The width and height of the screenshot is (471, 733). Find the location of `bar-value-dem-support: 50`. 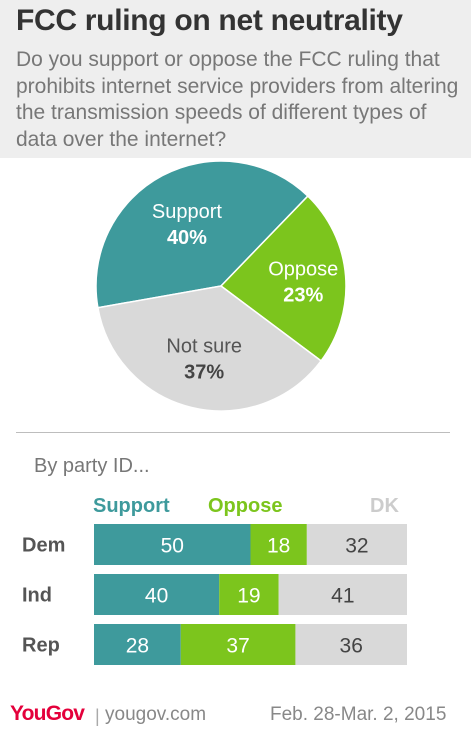

bar-value-dem-support: 50 is located at coordinates (172, 546).